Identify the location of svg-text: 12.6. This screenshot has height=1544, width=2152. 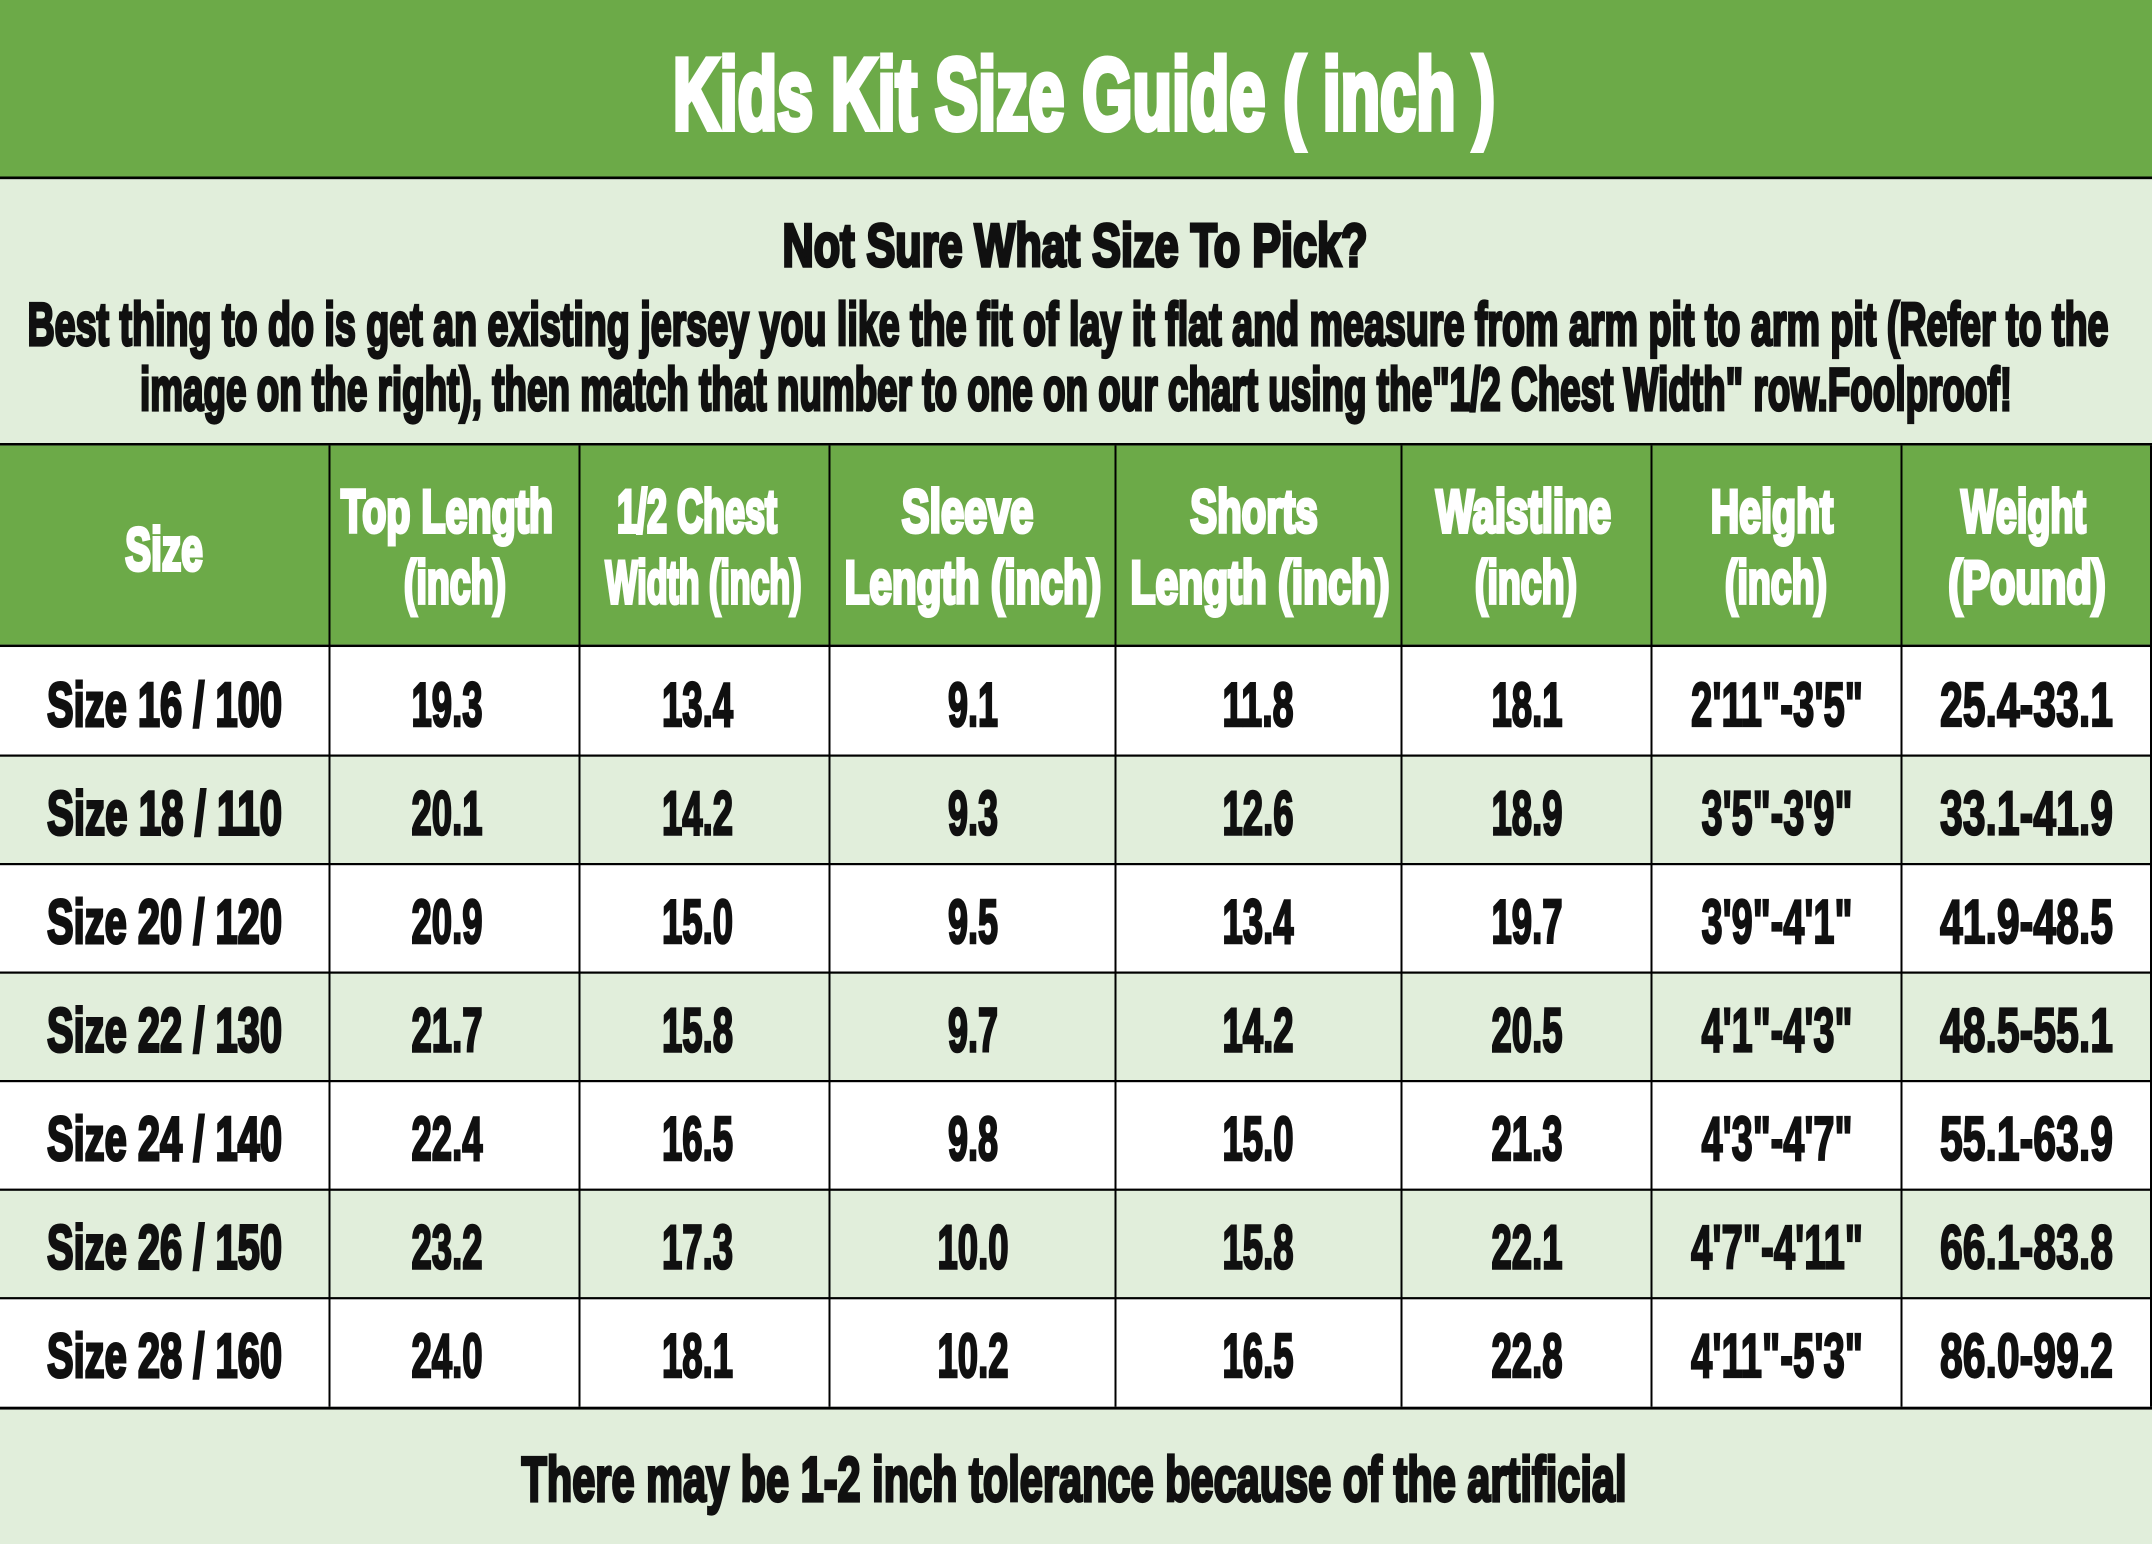
(1258, 814).